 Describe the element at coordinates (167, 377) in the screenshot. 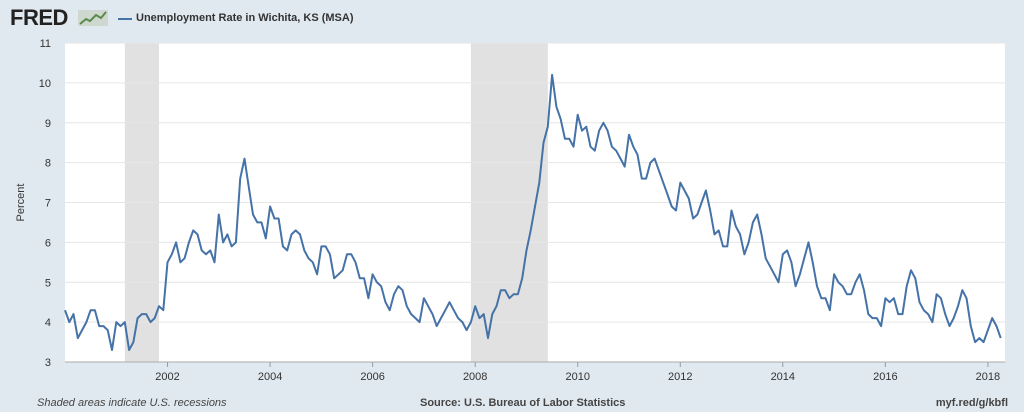

I see `x-tick-label: 2002` at that location.